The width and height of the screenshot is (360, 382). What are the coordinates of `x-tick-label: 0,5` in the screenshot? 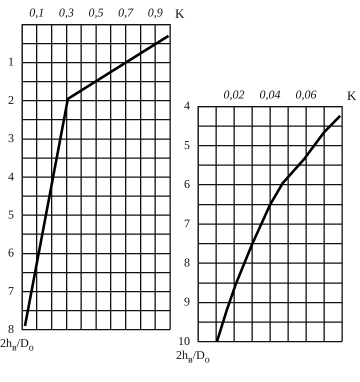 It's located at (96, 12).